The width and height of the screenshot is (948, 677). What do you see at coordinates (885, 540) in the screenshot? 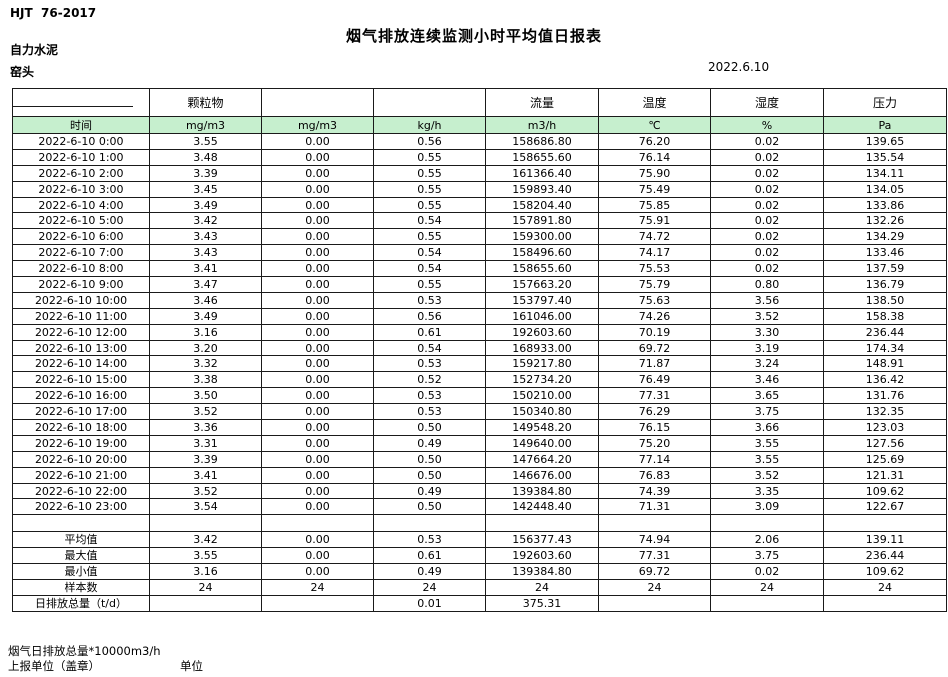
I see `summary-cell-7: 139.11` at bounding box center [885, 540].